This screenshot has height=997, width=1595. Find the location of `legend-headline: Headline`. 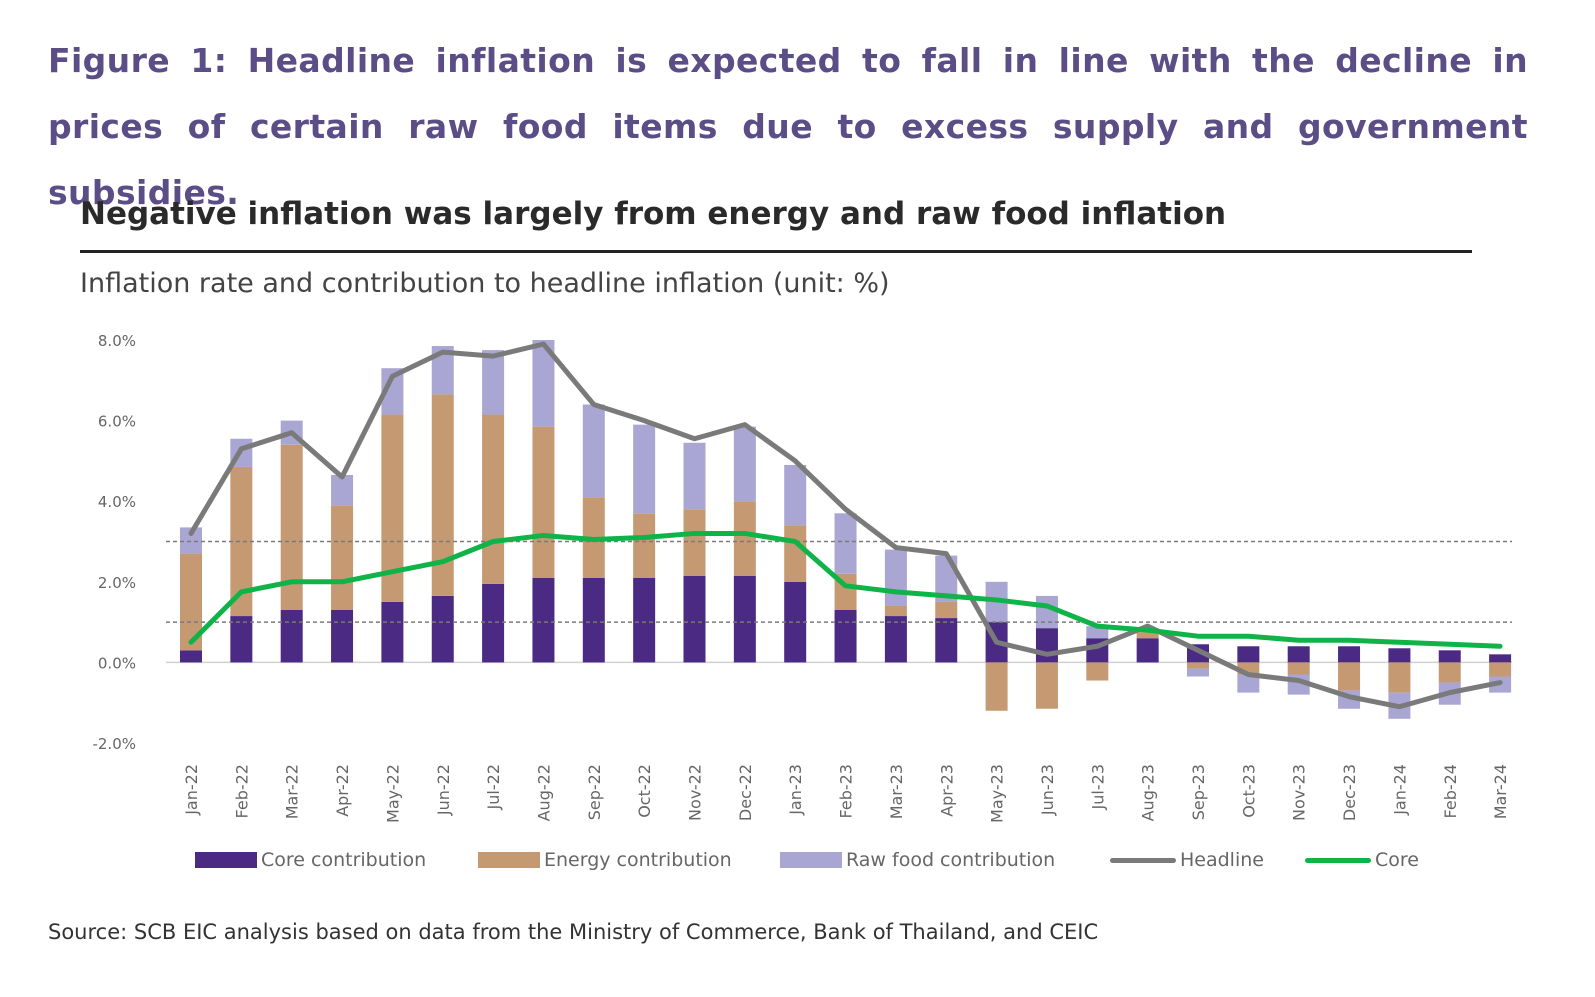

legend-headline: Headline is located at coordinates (1187, 860).